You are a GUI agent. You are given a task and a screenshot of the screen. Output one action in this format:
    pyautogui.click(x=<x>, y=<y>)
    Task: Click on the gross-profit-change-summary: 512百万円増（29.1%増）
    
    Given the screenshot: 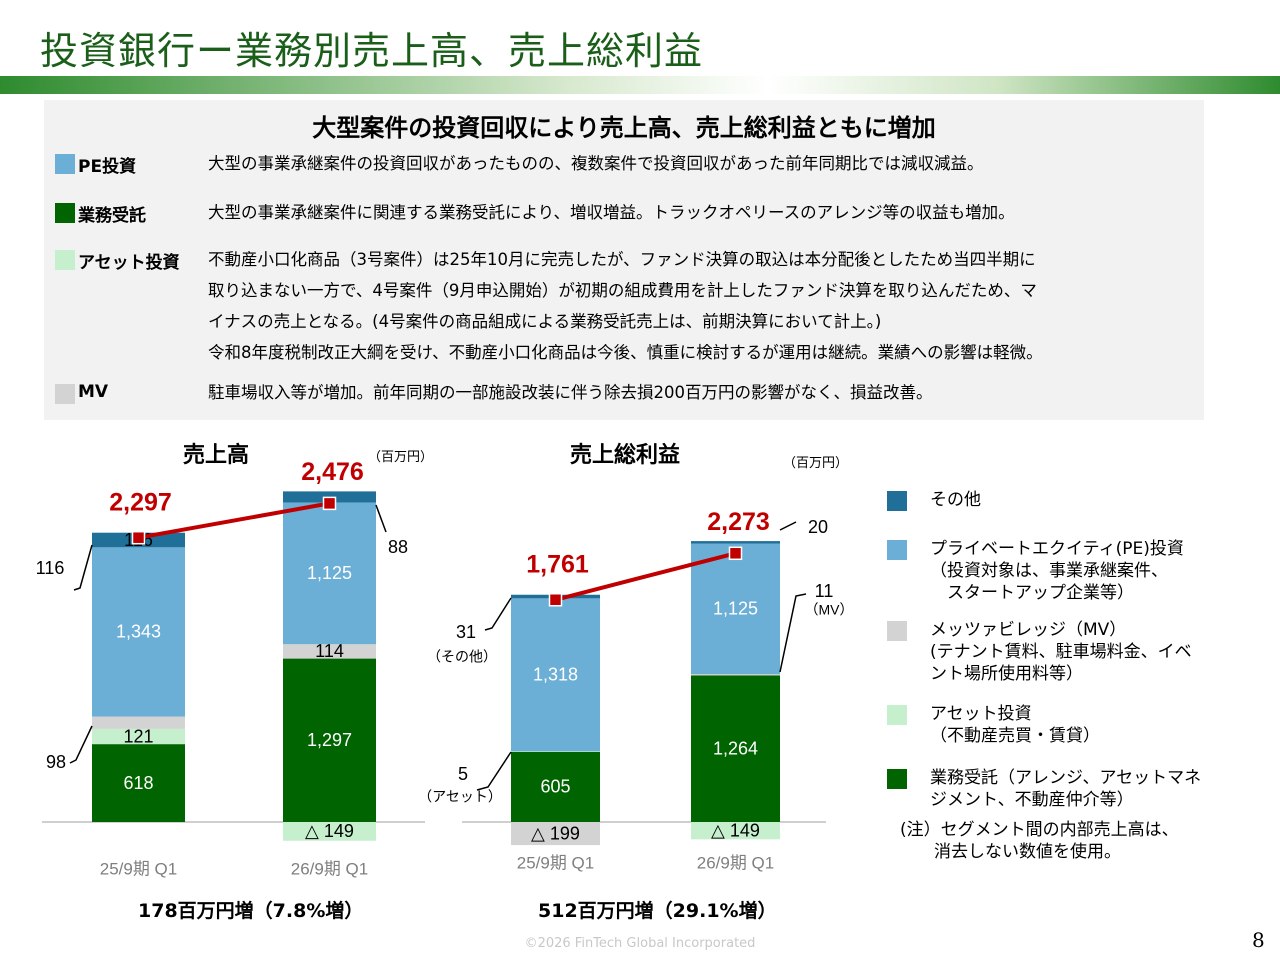 What is the action you would take?
    pyautogui.click(x=657, y=911)
    